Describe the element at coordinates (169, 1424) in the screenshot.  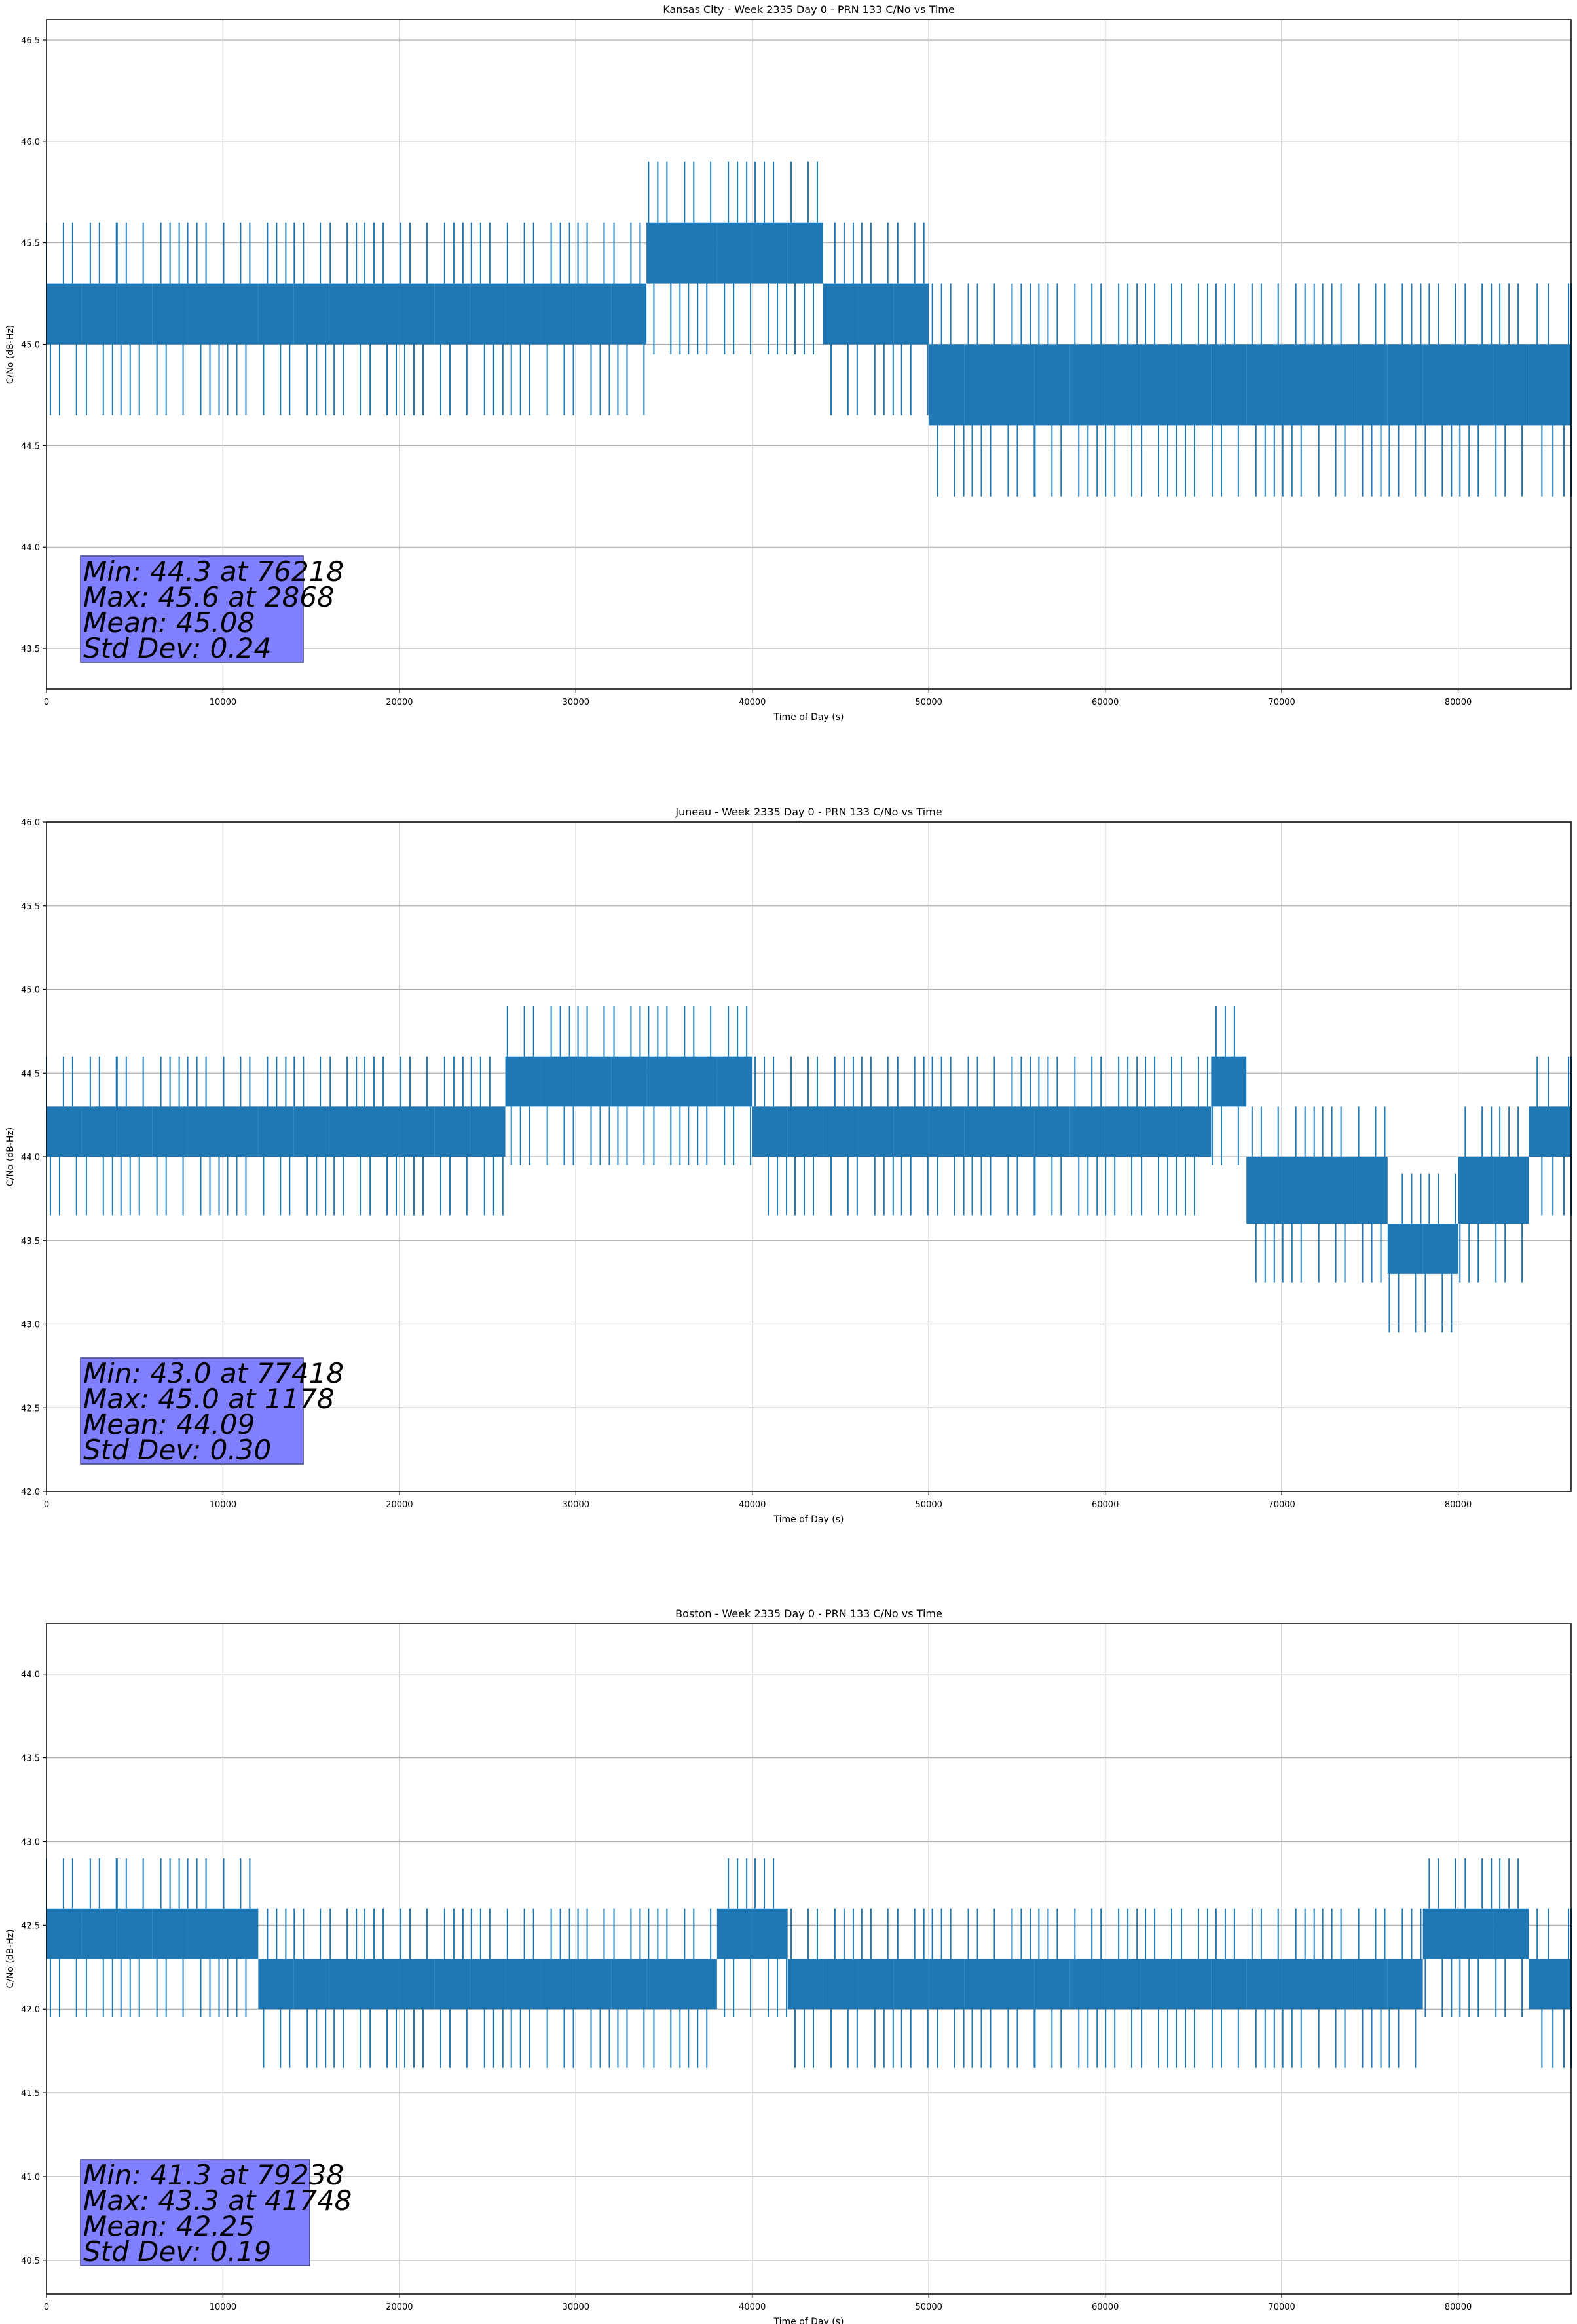
I see `stats-line: Mean: 44.09` at that location.